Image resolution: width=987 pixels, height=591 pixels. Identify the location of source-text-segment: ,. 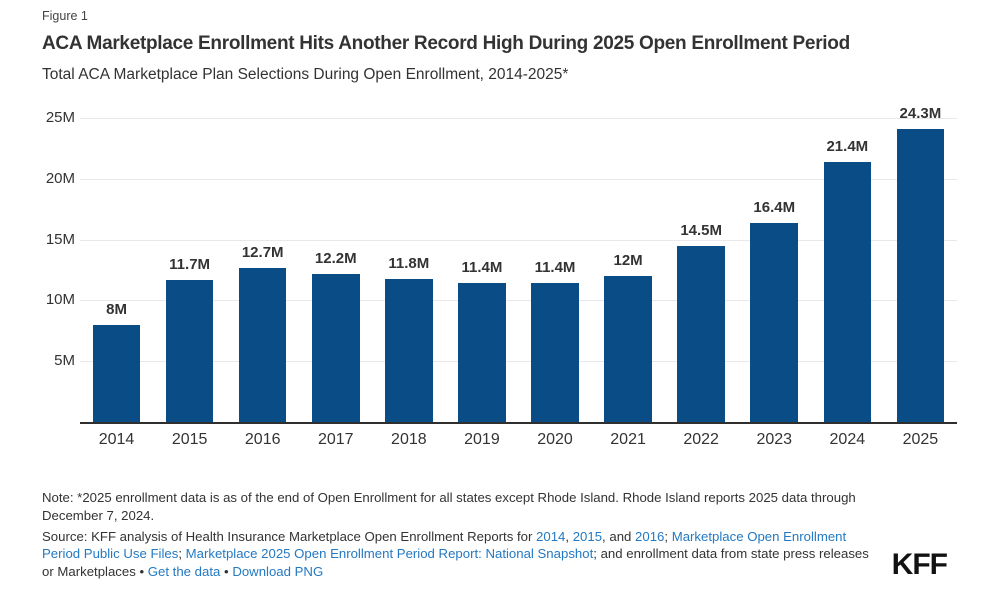
(569, 536).